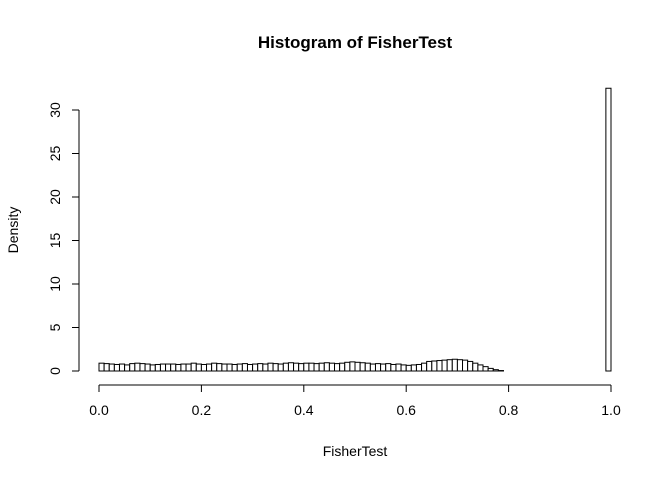  I want to click on y-tick-label: 30, so click(55, 110).